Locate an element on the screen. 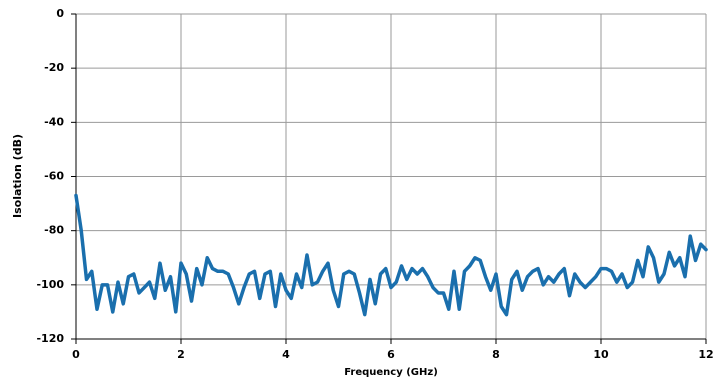  y-tick-label: -20 is located at coordinates (54, 67).